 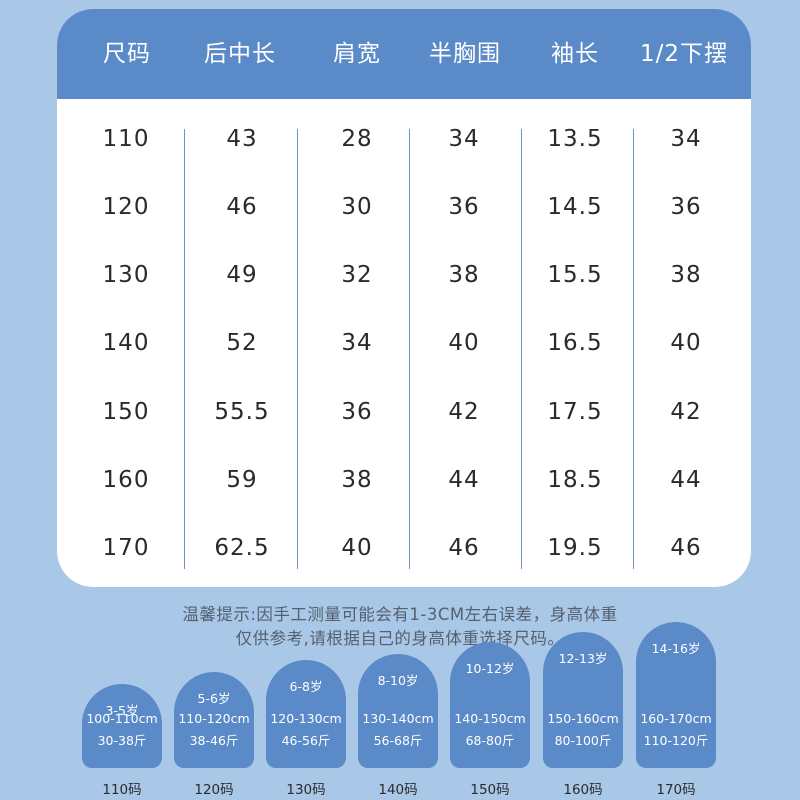 What do you see at coordinates (676, 739) in the screenshot?
I see `badge-weight: 110-120斤` at bounding box center [676, 739].